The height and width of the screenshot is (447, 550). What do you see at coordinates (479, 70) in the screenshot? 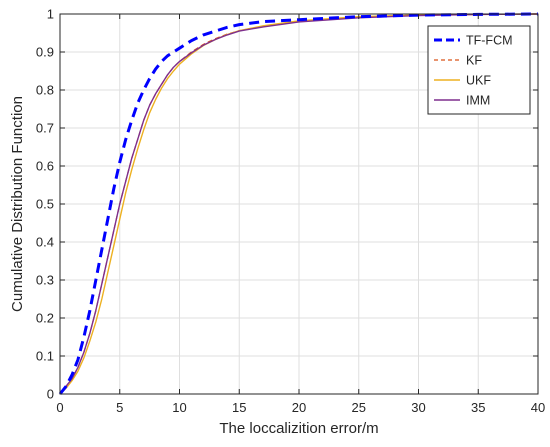
I see `legend: TF-FCM KF UKF IMM` at bounding box center [479, 70].